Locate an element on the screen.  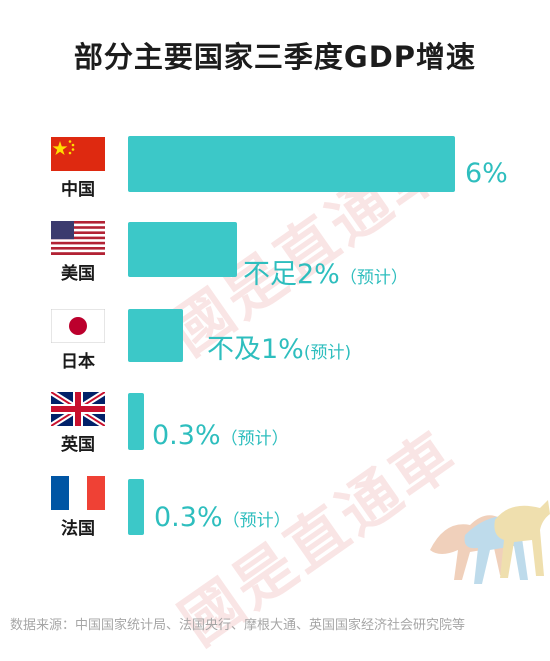
usa-flag-icon is located at coordinates (78, 238).